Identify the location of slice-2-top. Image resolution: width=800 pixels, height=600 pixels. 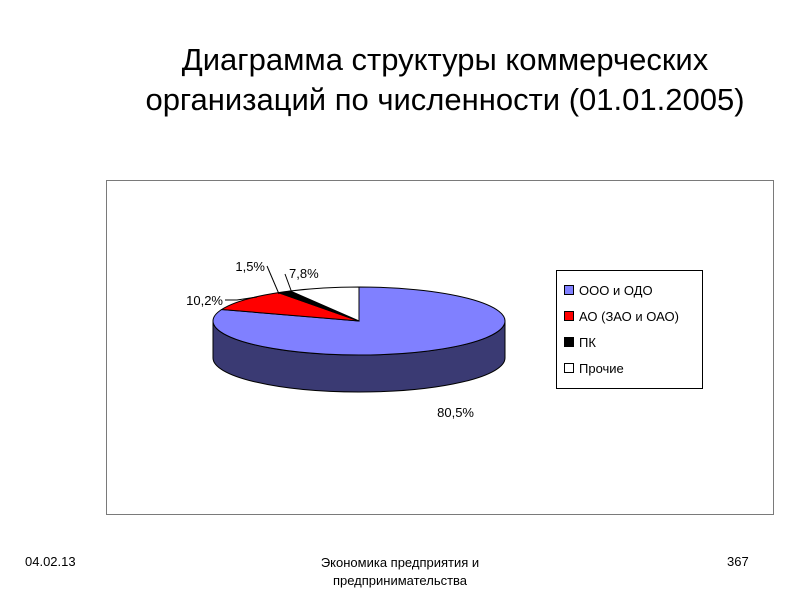
(290, 307).